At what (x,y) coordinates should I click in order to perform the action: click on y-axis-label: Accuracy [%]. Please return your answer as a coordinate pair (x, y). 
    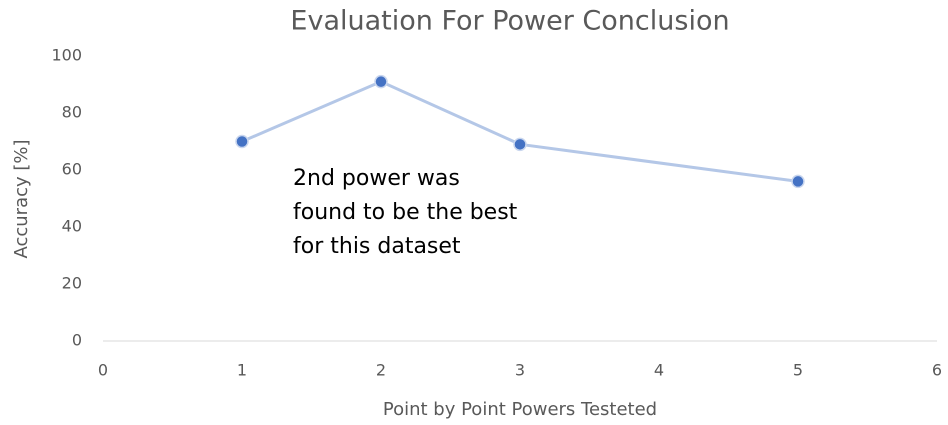
    Looking at the image, I should click on (21, 198).